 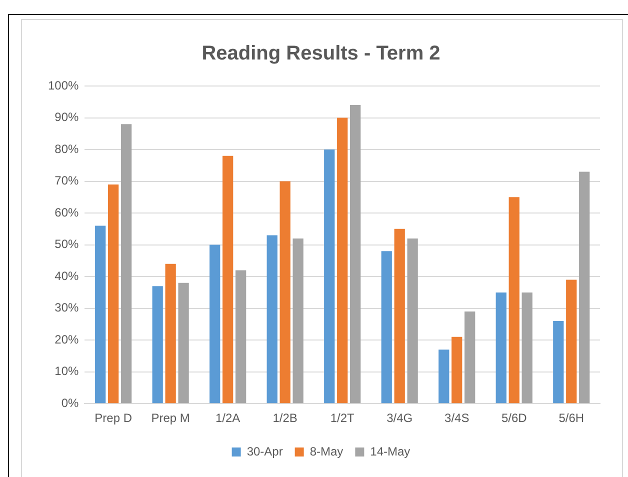 What do you see at coordinates (514, 418) in the screenshot?
I see `x-tick-label: 5/6D` at bounding box center [514, 418].